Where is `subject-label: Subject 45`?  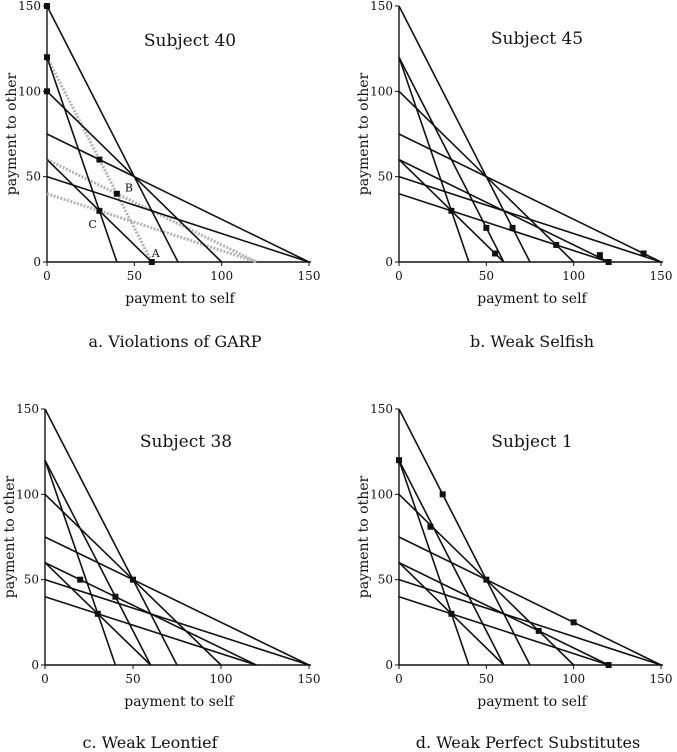 subject-label: Subject 45 is located at coordinates (537, 39).